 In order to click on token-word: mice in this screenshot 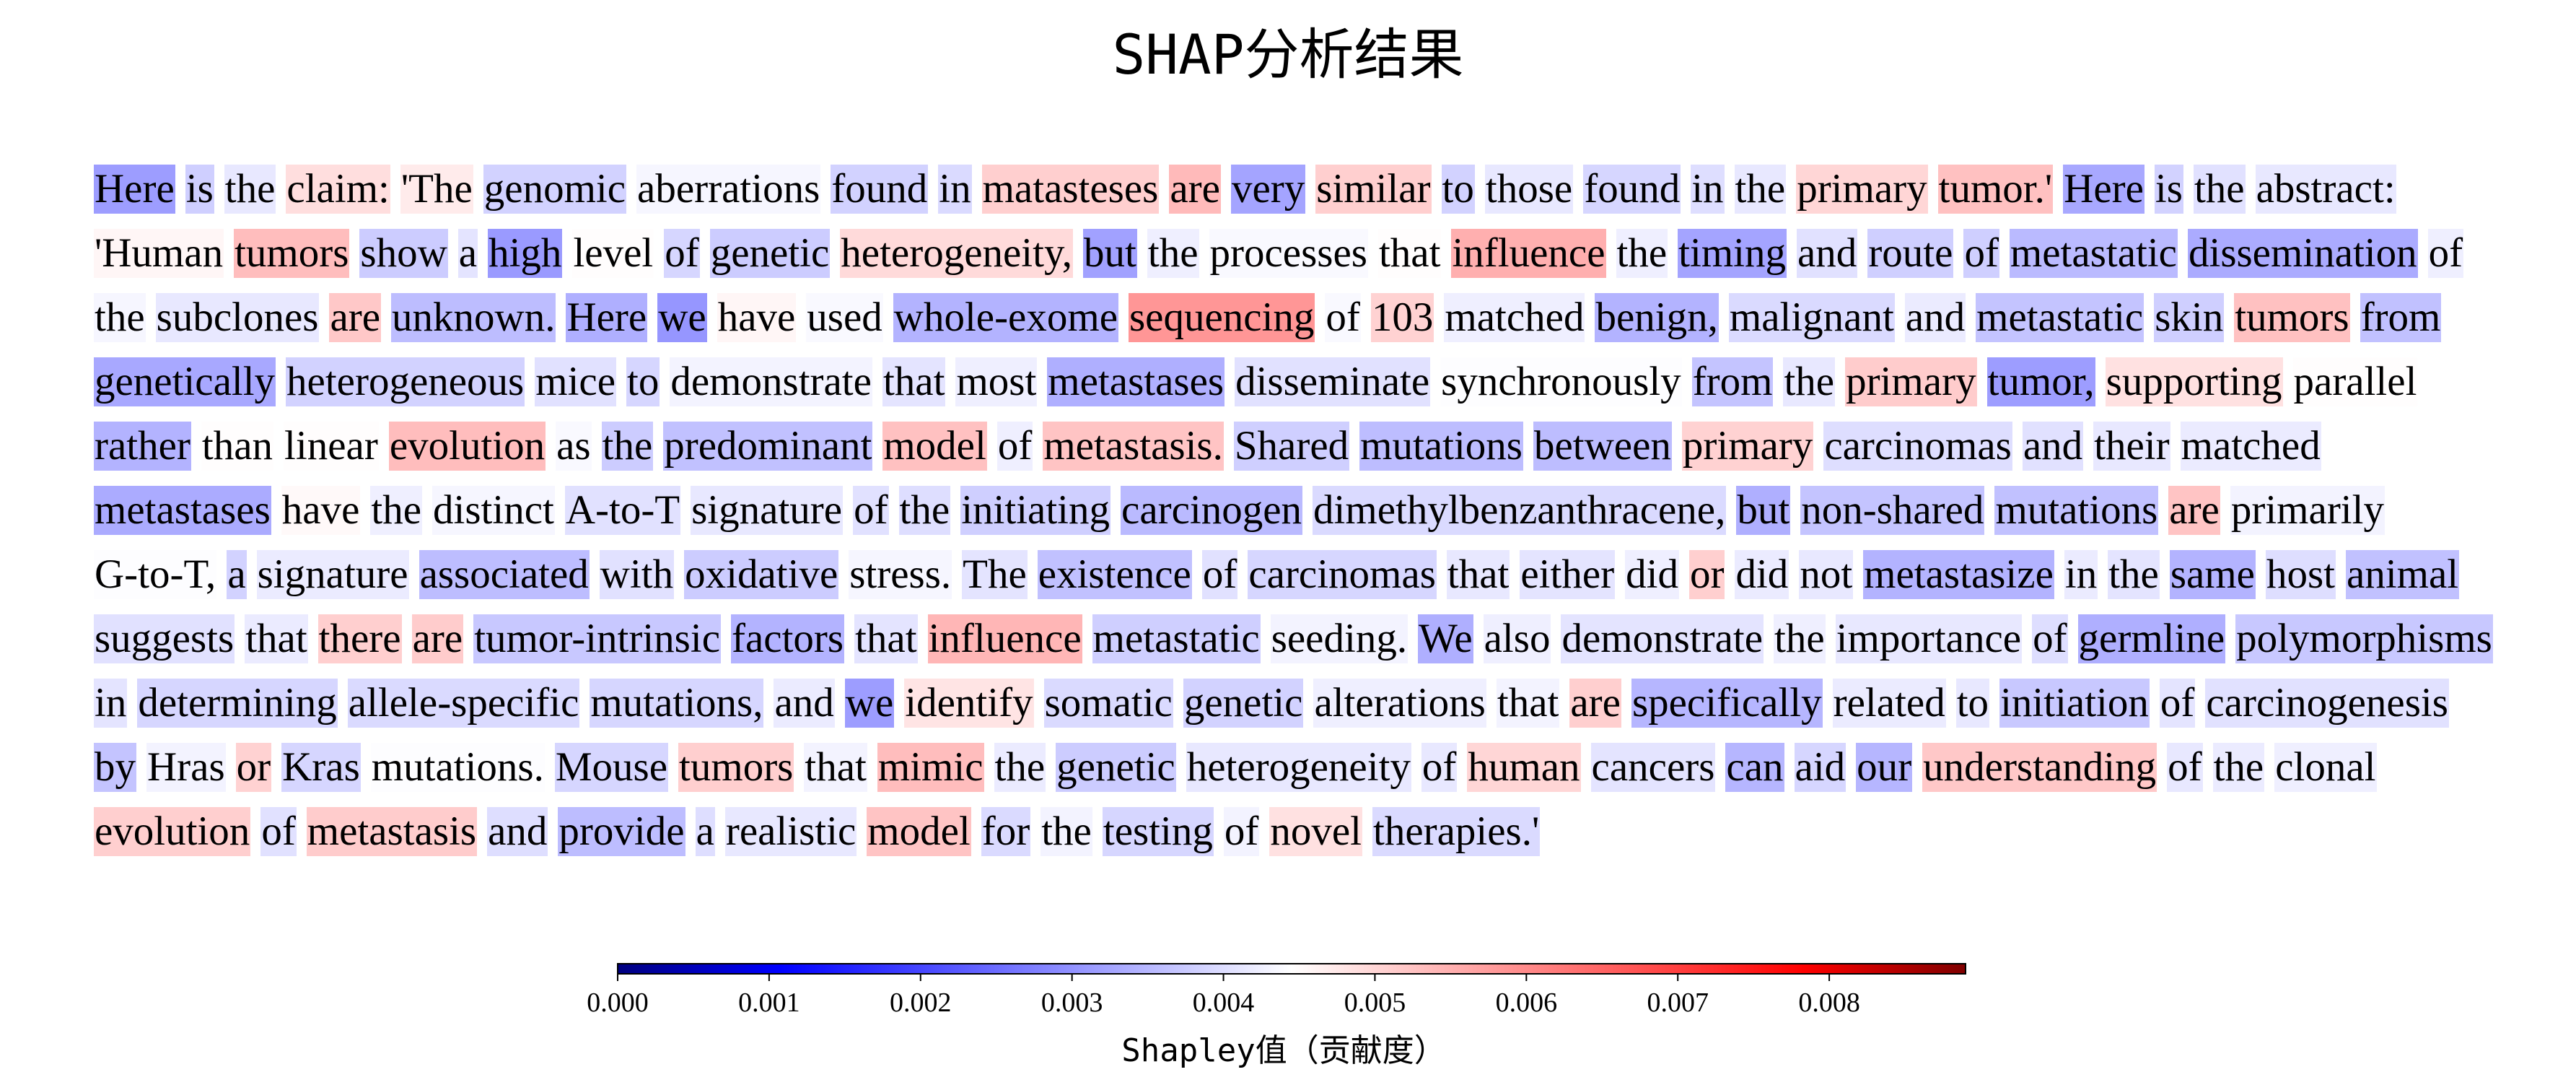, I will do `click(576, 381)`.